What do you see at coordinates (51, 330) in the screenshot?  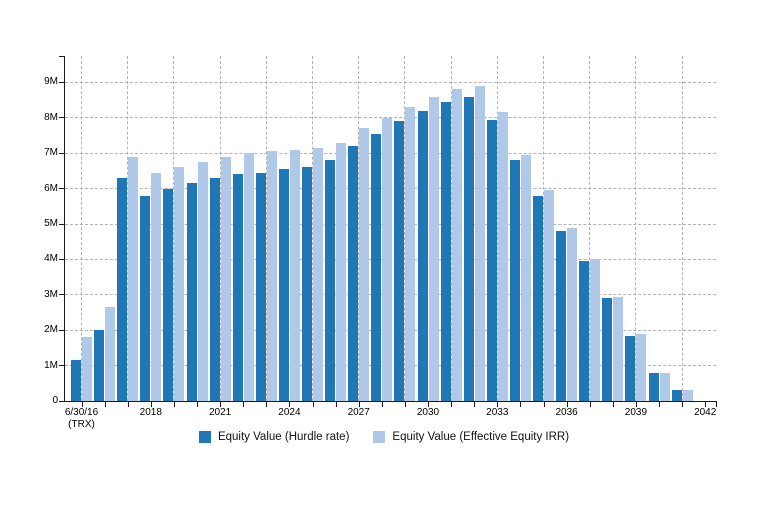 I see `y-axis-label: 2M` at bounding box center [51, 330].